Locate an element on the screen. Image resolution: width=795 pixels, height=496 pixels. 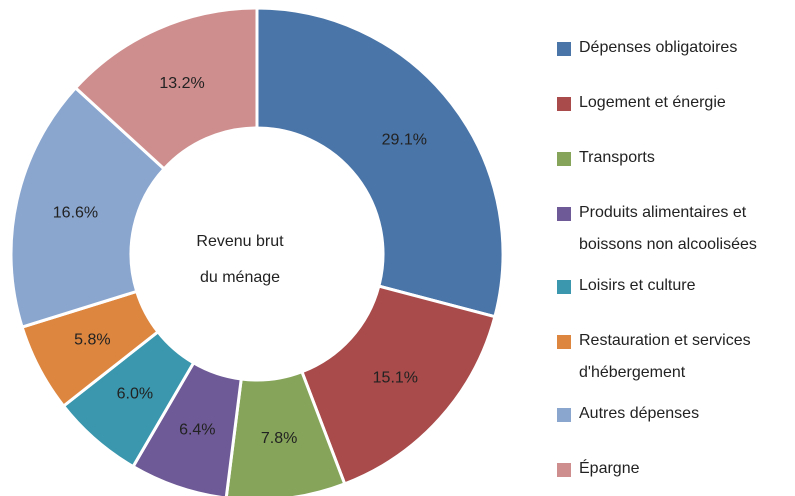
legend-label: Loisirs et culture is located at coordinates (637, 285).